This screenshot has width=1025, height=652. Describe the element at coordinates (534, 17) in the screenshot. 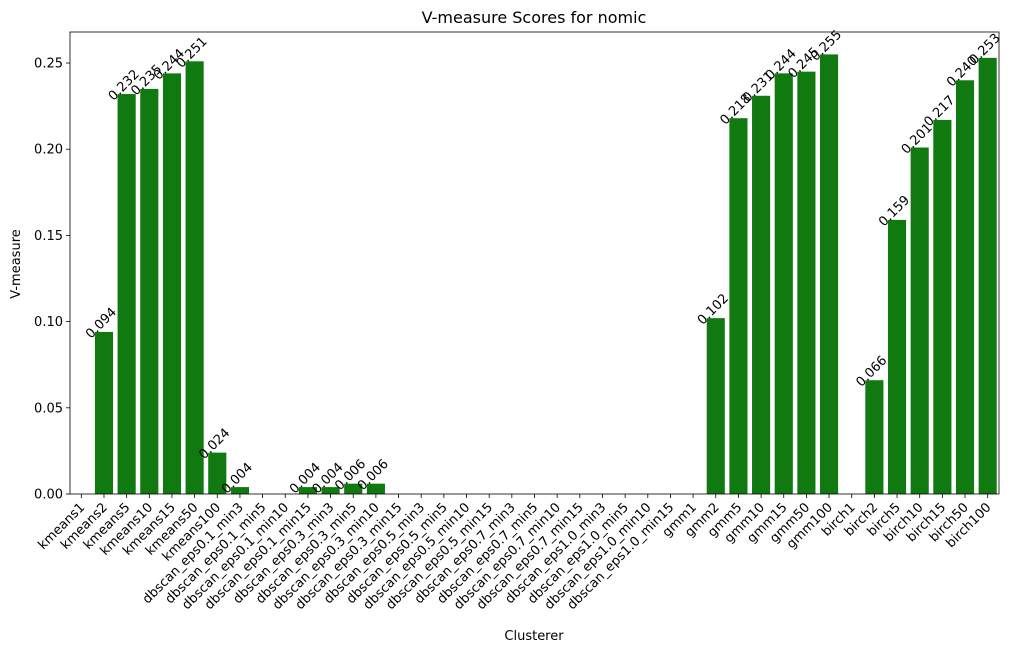

I see `chart-title: V-measure Scores for nomic` at that location.